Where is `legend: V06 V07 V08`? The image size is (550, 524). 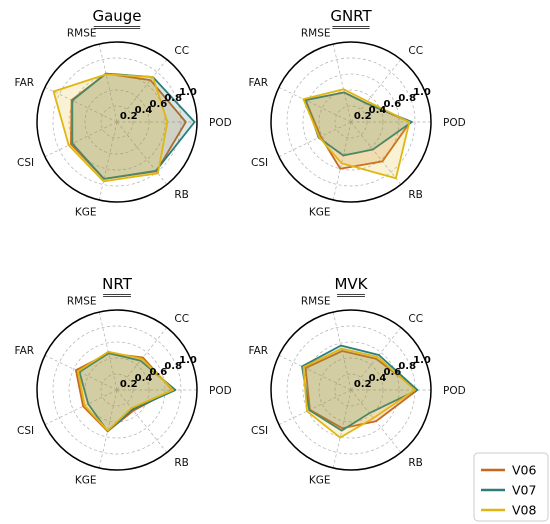 legend: V06 V07 V08 is located at coordinates (511, 487).